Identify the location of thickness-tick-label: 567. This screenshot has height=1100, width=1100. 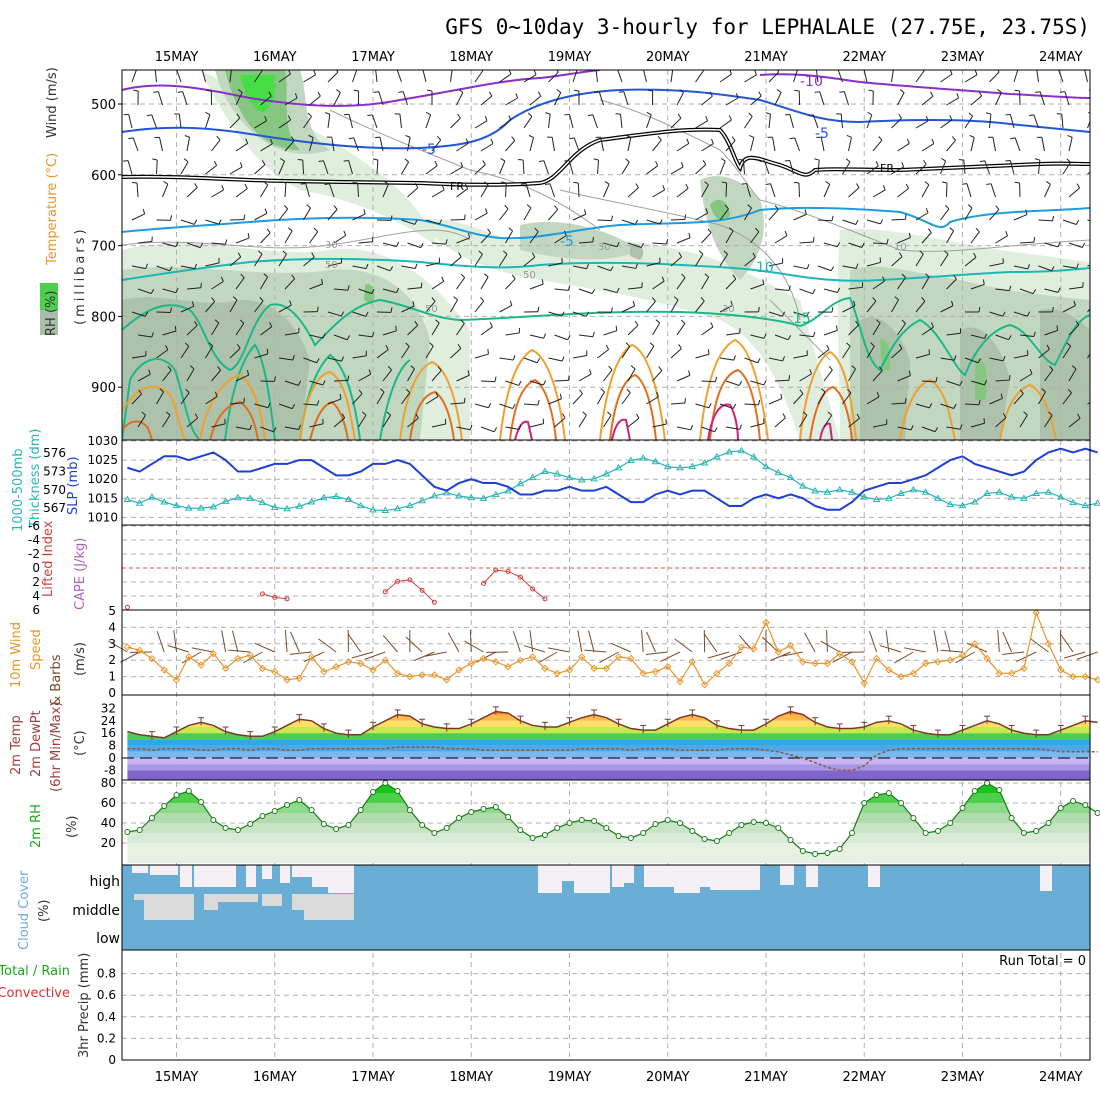
(54, 508).